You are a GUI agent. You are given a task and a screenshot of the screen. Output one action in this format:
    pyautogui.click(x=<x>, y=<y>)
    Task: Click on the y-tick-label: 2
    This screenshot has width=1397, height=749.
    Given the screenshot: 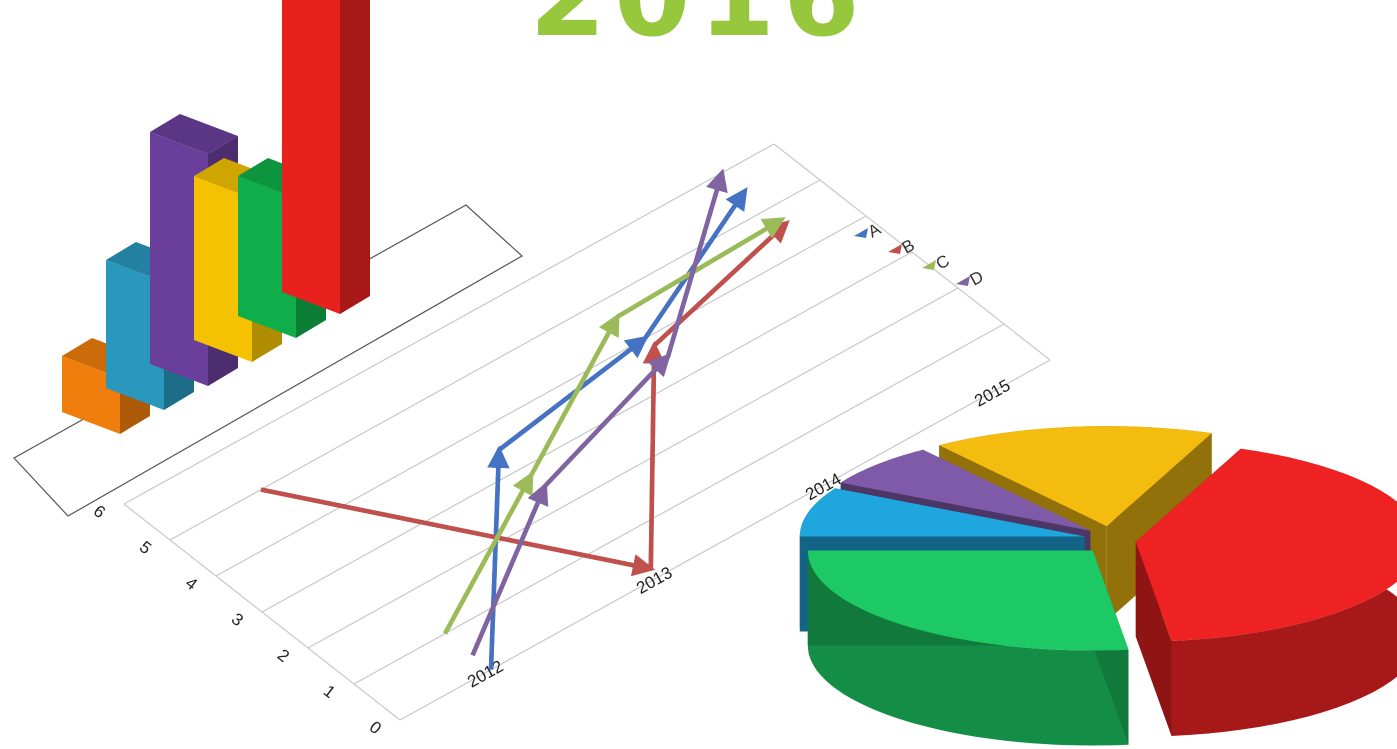 What is the action you would take?
    pyautogui.click(x=283, y=655)
    